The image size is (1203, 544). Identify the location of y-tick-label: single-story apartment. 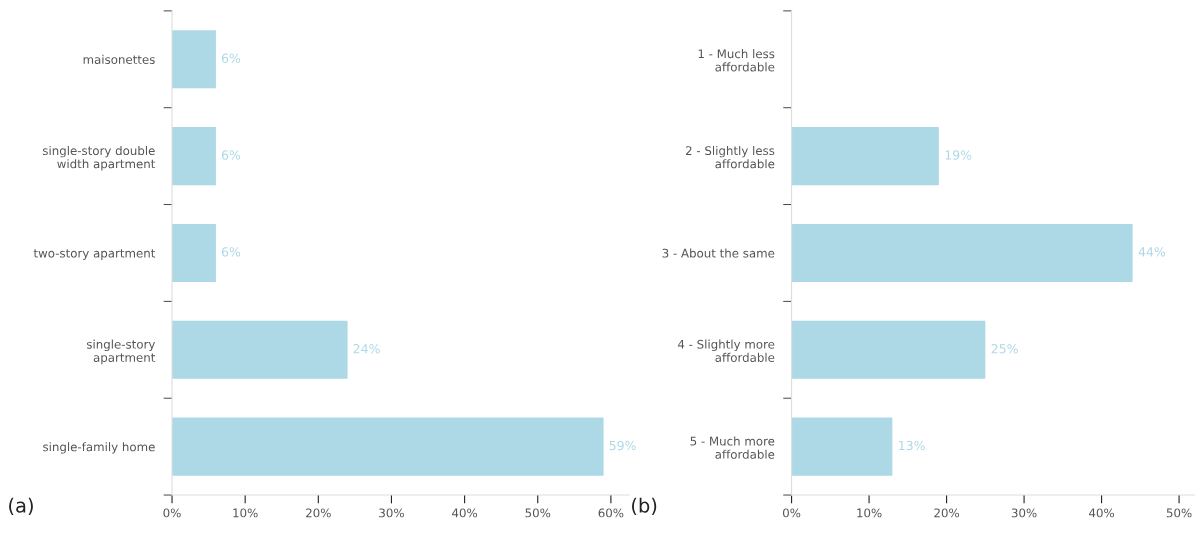
(121, 352).